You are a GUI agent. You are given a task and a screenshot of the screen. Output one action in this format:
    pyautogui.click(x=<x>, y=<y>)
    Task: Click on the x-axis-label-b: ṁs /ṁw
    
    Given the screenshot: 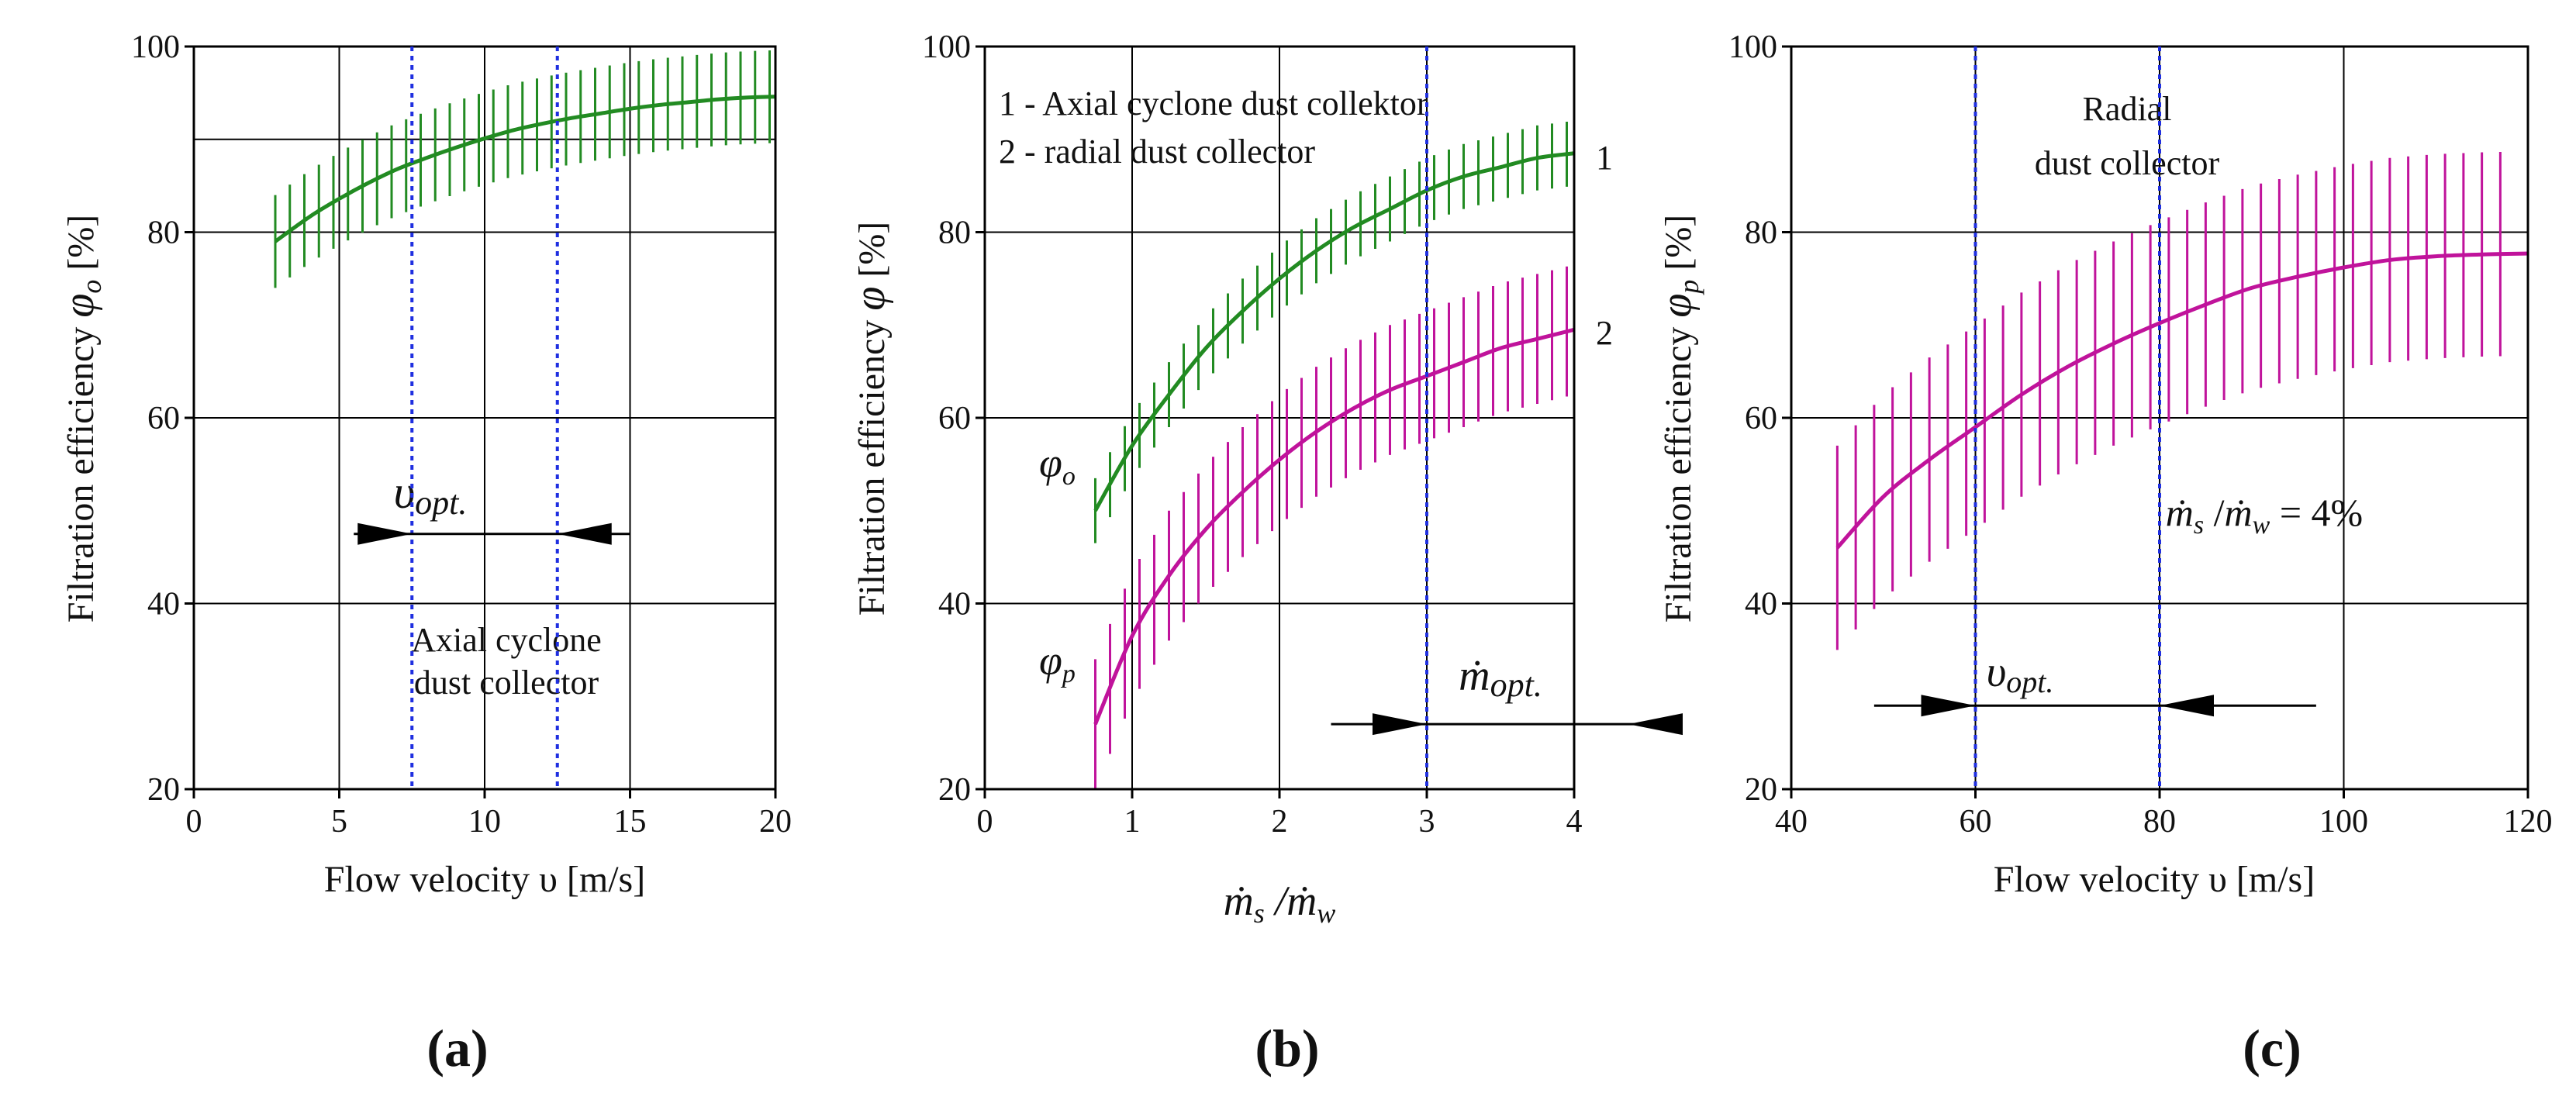 What is the action you would take?
    pyautogui.click(x=1280, y=903)
    